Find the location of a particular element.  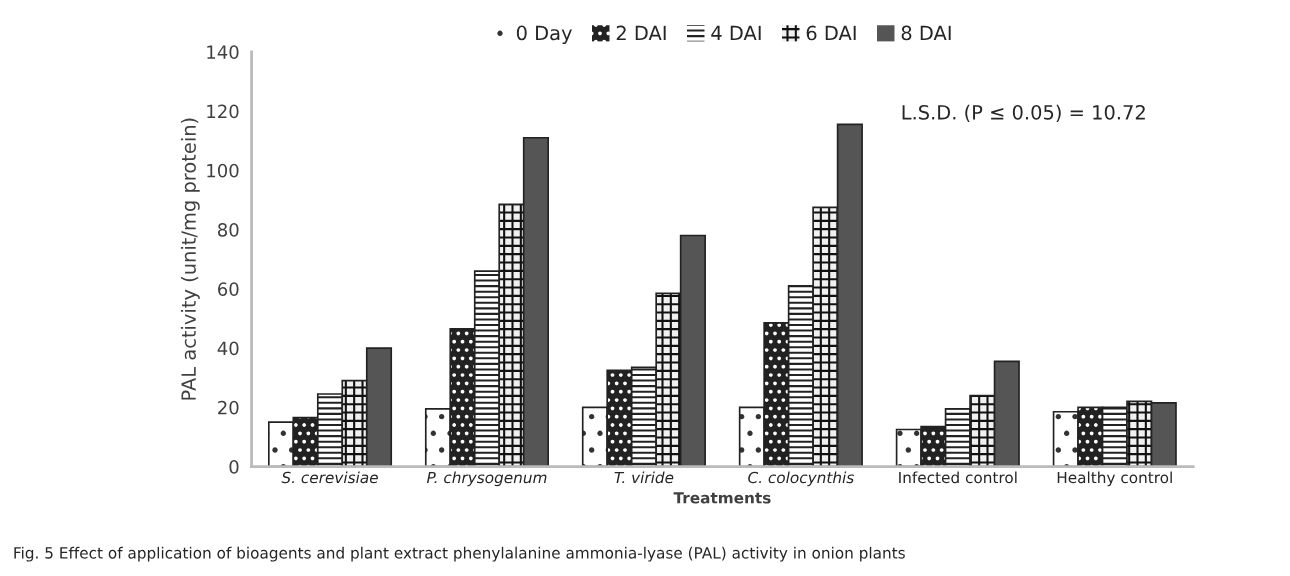

x-tick-label: S. cerevisiae is located at coordinates (329, 477).